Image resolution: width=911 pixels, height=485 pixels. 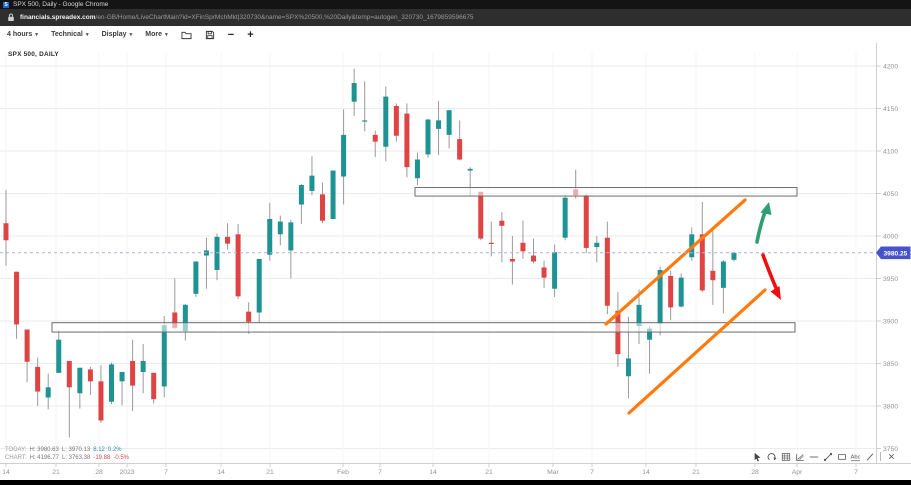 What do you see at coordinates (70, 34) in the screenshot?
I see `menu-technical: Technical ▾` at bounding box center [70, 34].